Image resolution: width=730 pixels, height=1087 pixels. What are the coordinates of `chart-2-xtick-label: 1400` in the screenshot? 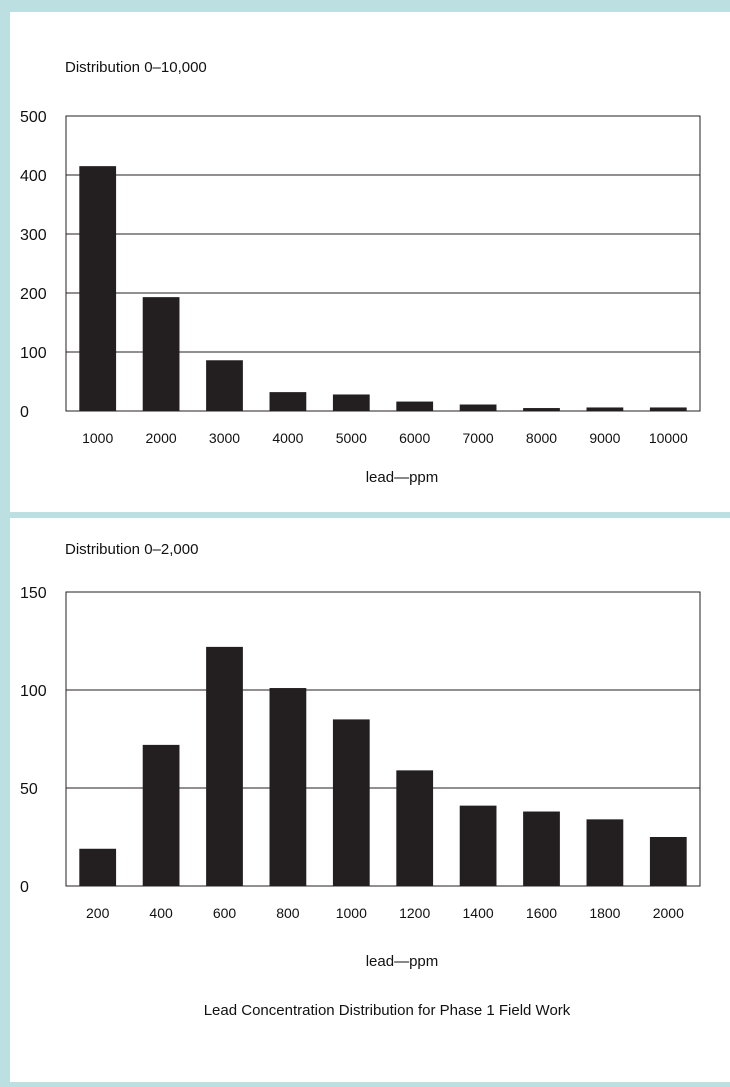 It's located at (478, 913).